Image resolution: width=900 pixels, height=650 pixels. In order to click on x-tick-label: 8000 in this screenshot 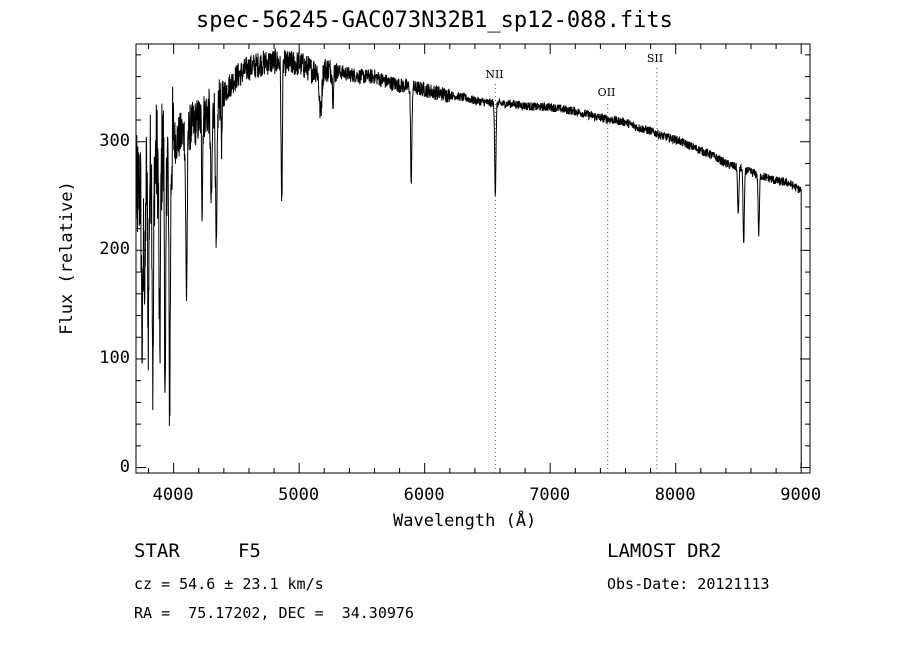, I will do `click(675, 495)`.